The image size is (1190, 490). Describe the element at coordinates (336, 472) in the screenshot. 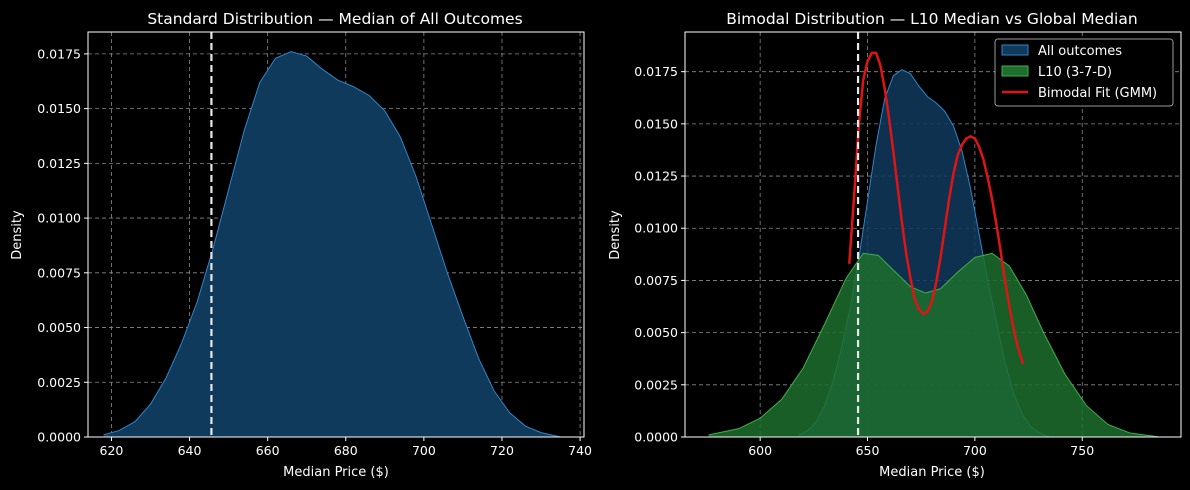

I see `left-x-axis-label: Median Price ($)` at that location.